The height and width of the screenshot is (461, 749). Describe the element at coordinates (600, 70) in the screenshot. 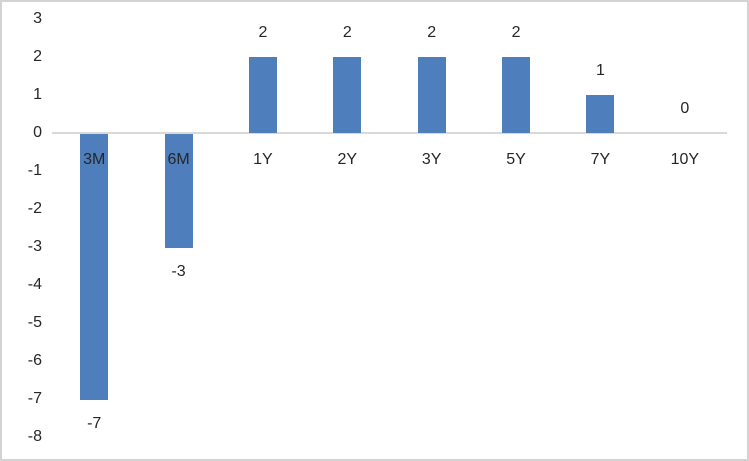

I see `bar-data-label: 1` at that location.